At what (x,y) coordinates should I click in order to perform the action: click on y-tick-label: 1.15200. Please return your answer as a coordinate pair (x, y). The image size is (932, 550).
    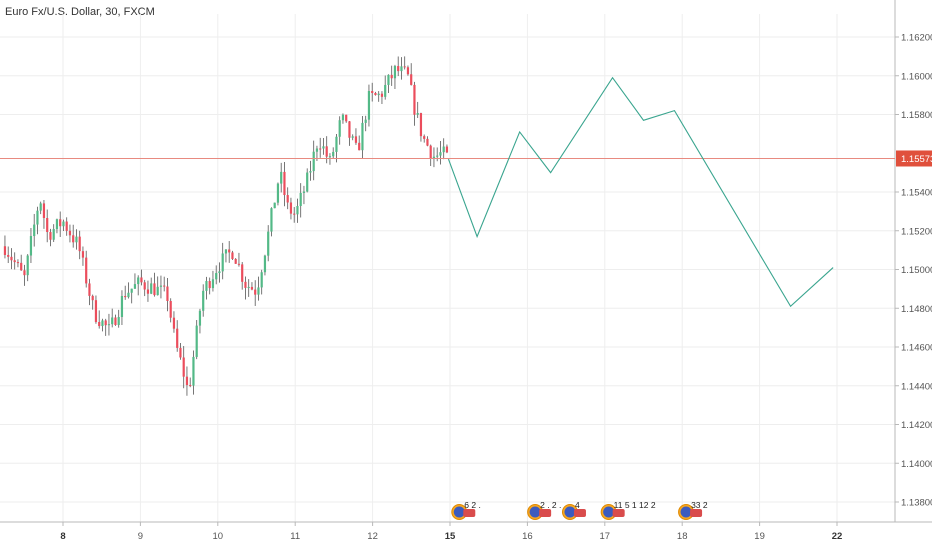
    Looking at the image, I should click on (916, 231).